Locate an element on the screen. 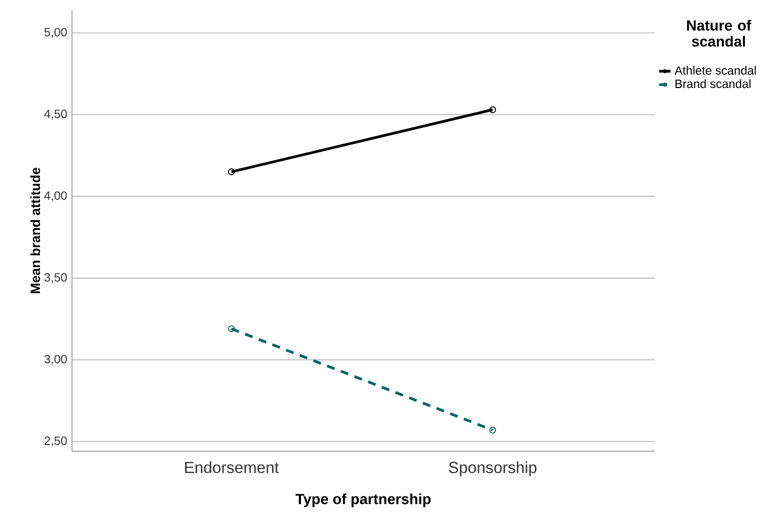 The width and height of the screenshot is (776, 513). y-tick-label: 4,50 is located at coordinates (55, 115).